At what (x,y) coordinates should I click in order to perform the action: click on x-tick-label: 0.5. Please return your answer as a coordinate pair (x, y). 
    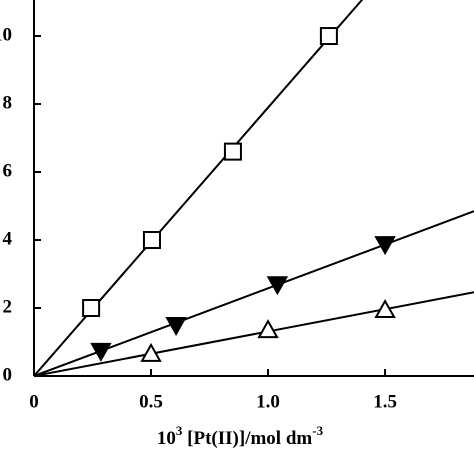
    Looking at the image, I should click on (151, 401).